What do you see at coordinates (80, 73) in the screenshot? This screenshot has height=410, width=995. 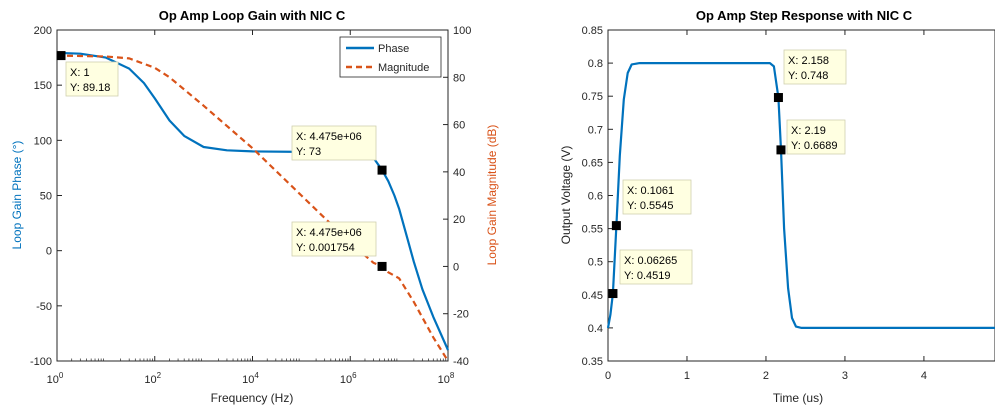 I see `datatip-x-label: X: 1` at bounding box center [80, 73].